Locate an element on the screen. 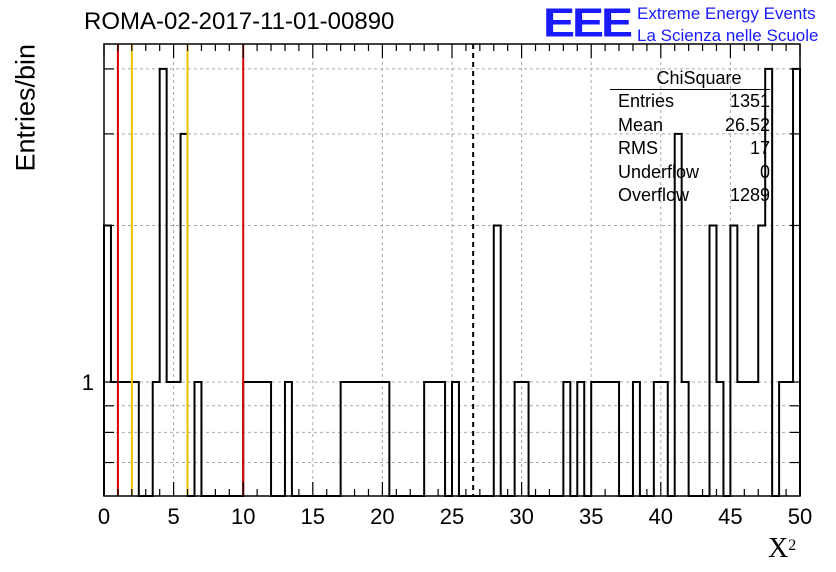 This screenshot has height=572, width=836. stats-row-underflow: Underflow 0 is located at coordinates (690, 173).